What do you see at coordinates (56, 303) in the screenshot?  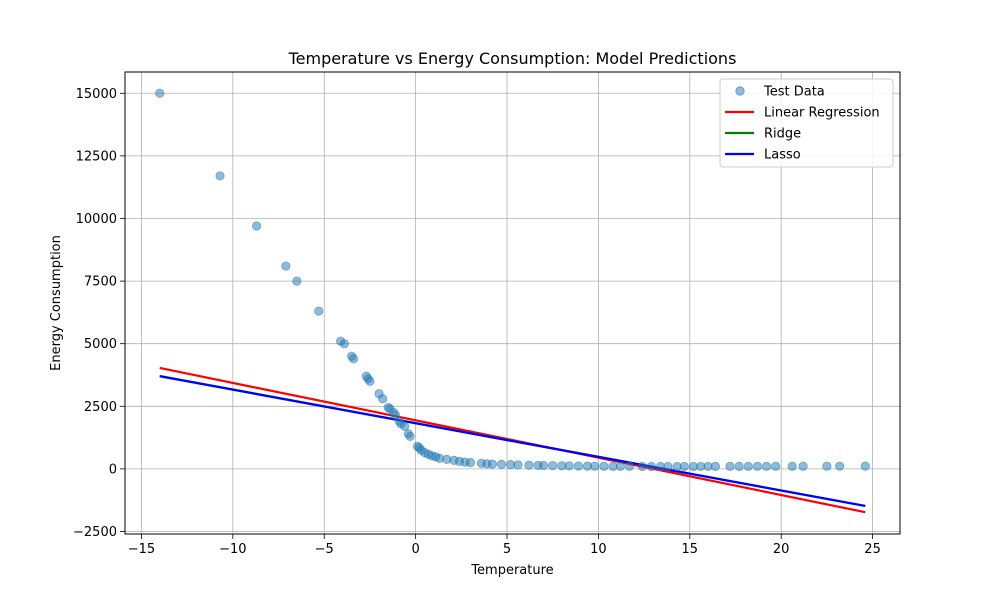 I see `y-axis-label: Energy Consumption` at bounding box center [56, 303].